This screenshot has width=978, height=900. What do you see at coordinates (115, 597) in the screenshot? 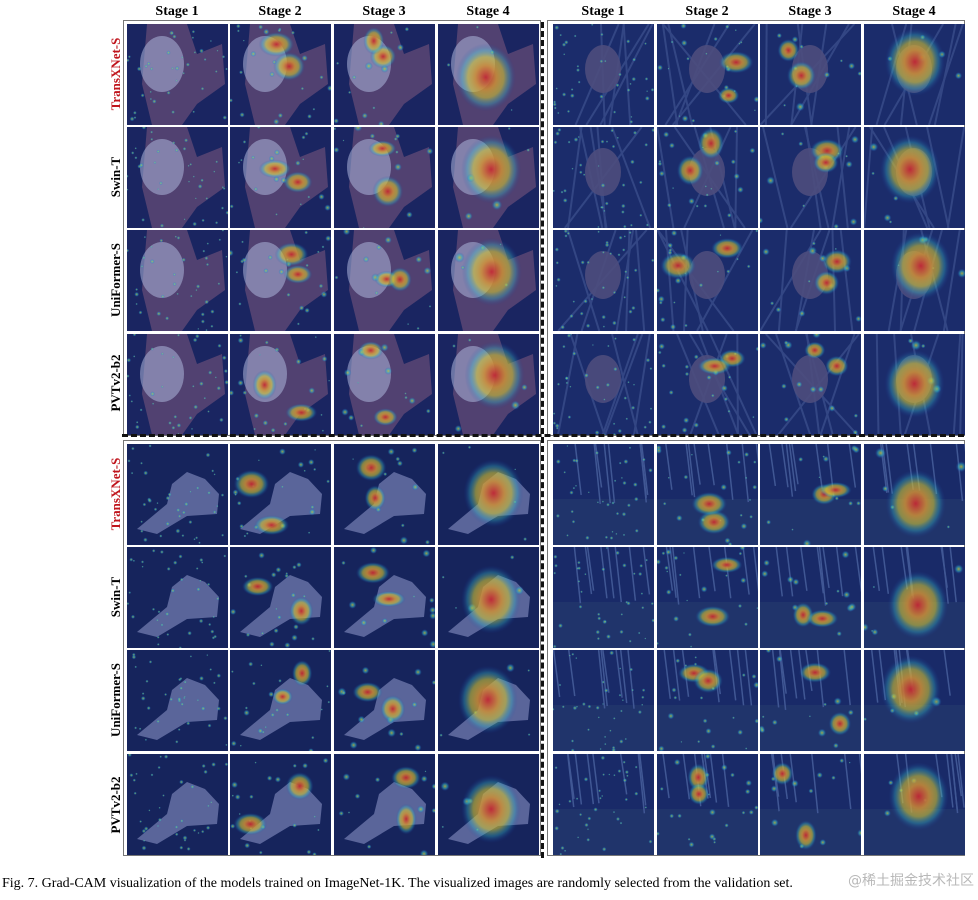
I see `row-label-bottom-2: Swin-T` at bounding box center [115, 597].